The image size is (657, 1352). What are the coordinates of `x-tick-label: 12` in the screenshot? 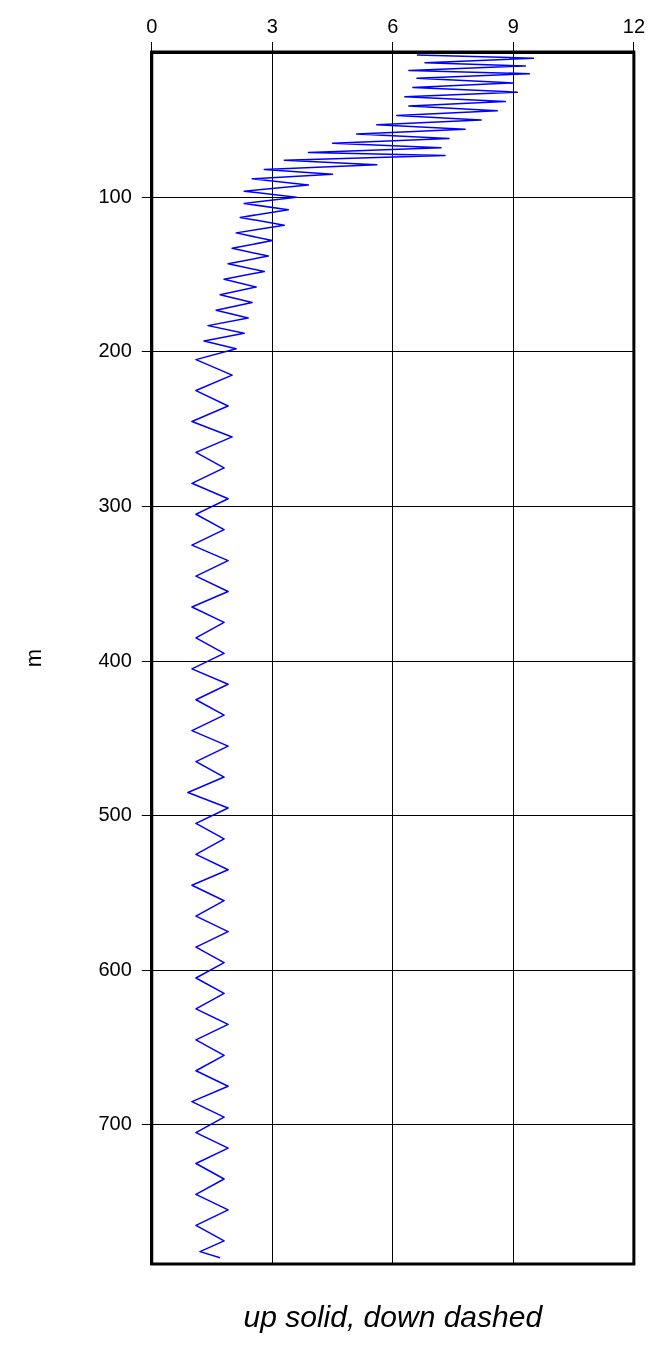 It's located at (633, 25).